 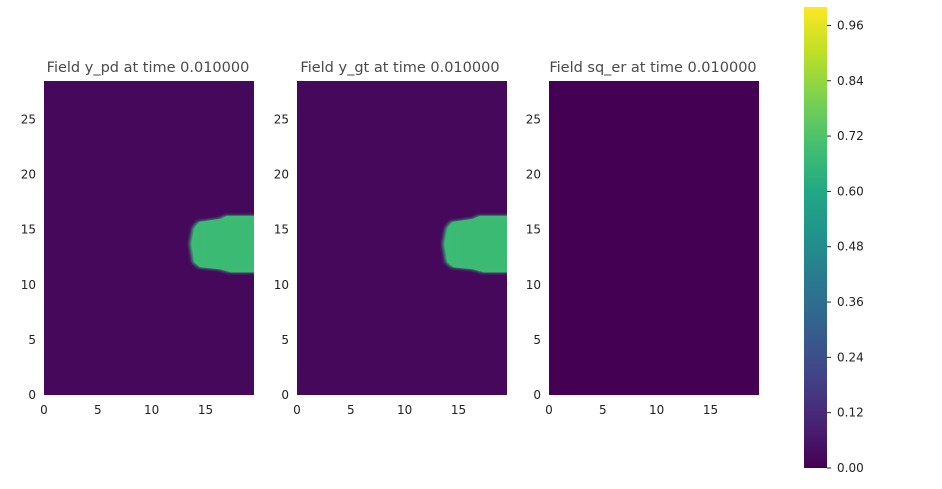 I want to click on y-axis-ticks-3: 0 5 10 15 20 25, so click(x=533, y=257).